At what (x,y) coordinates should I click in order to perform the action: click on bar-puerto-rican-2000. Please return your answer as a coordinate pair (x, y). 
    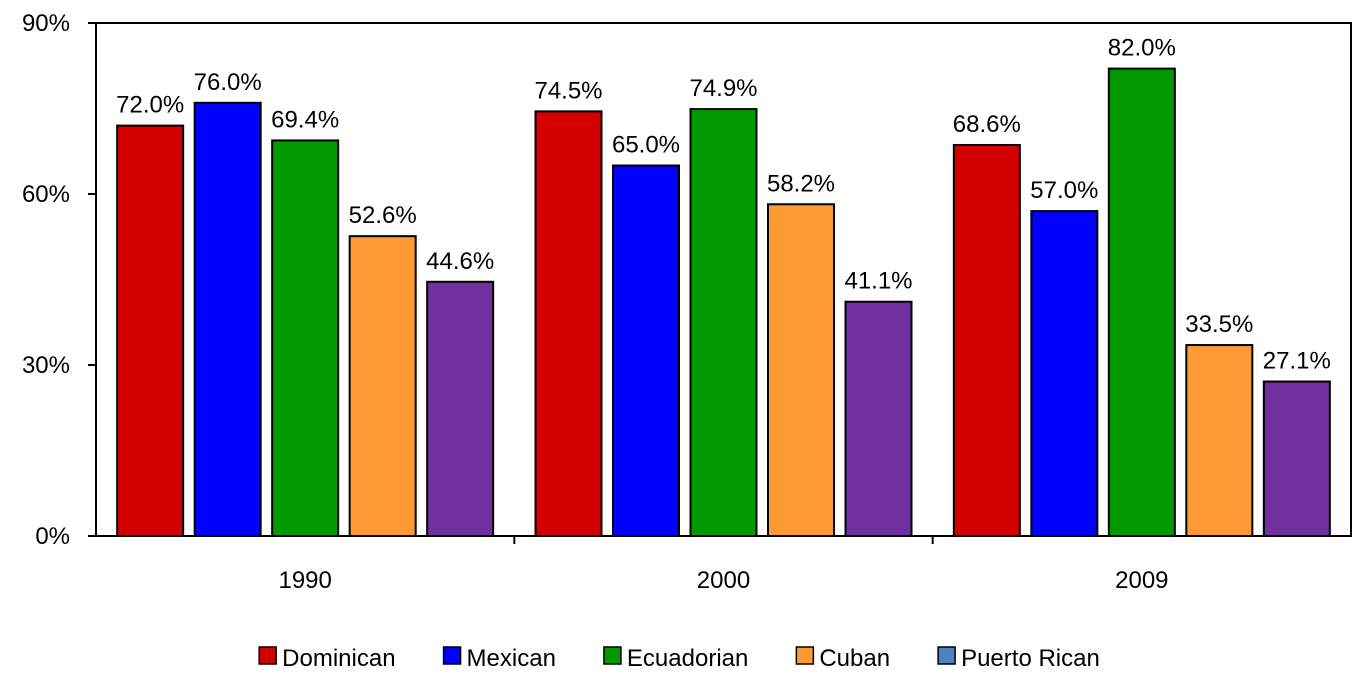
    Looking at the image, I should click on (878, 419).